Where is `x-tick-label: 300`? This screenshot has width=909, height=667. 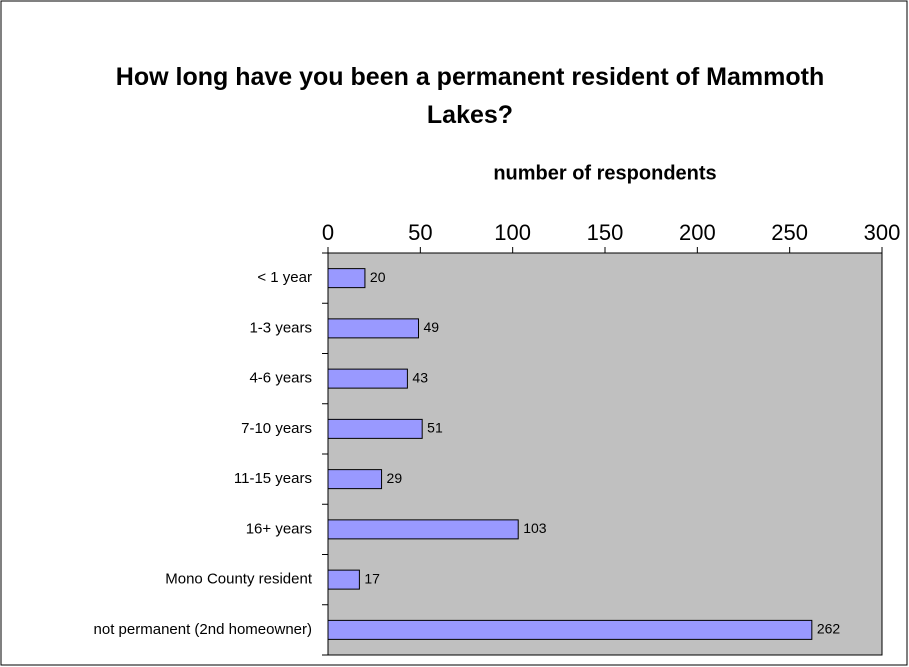 x-tick-label: 300 is located at coordinates (882, 232).